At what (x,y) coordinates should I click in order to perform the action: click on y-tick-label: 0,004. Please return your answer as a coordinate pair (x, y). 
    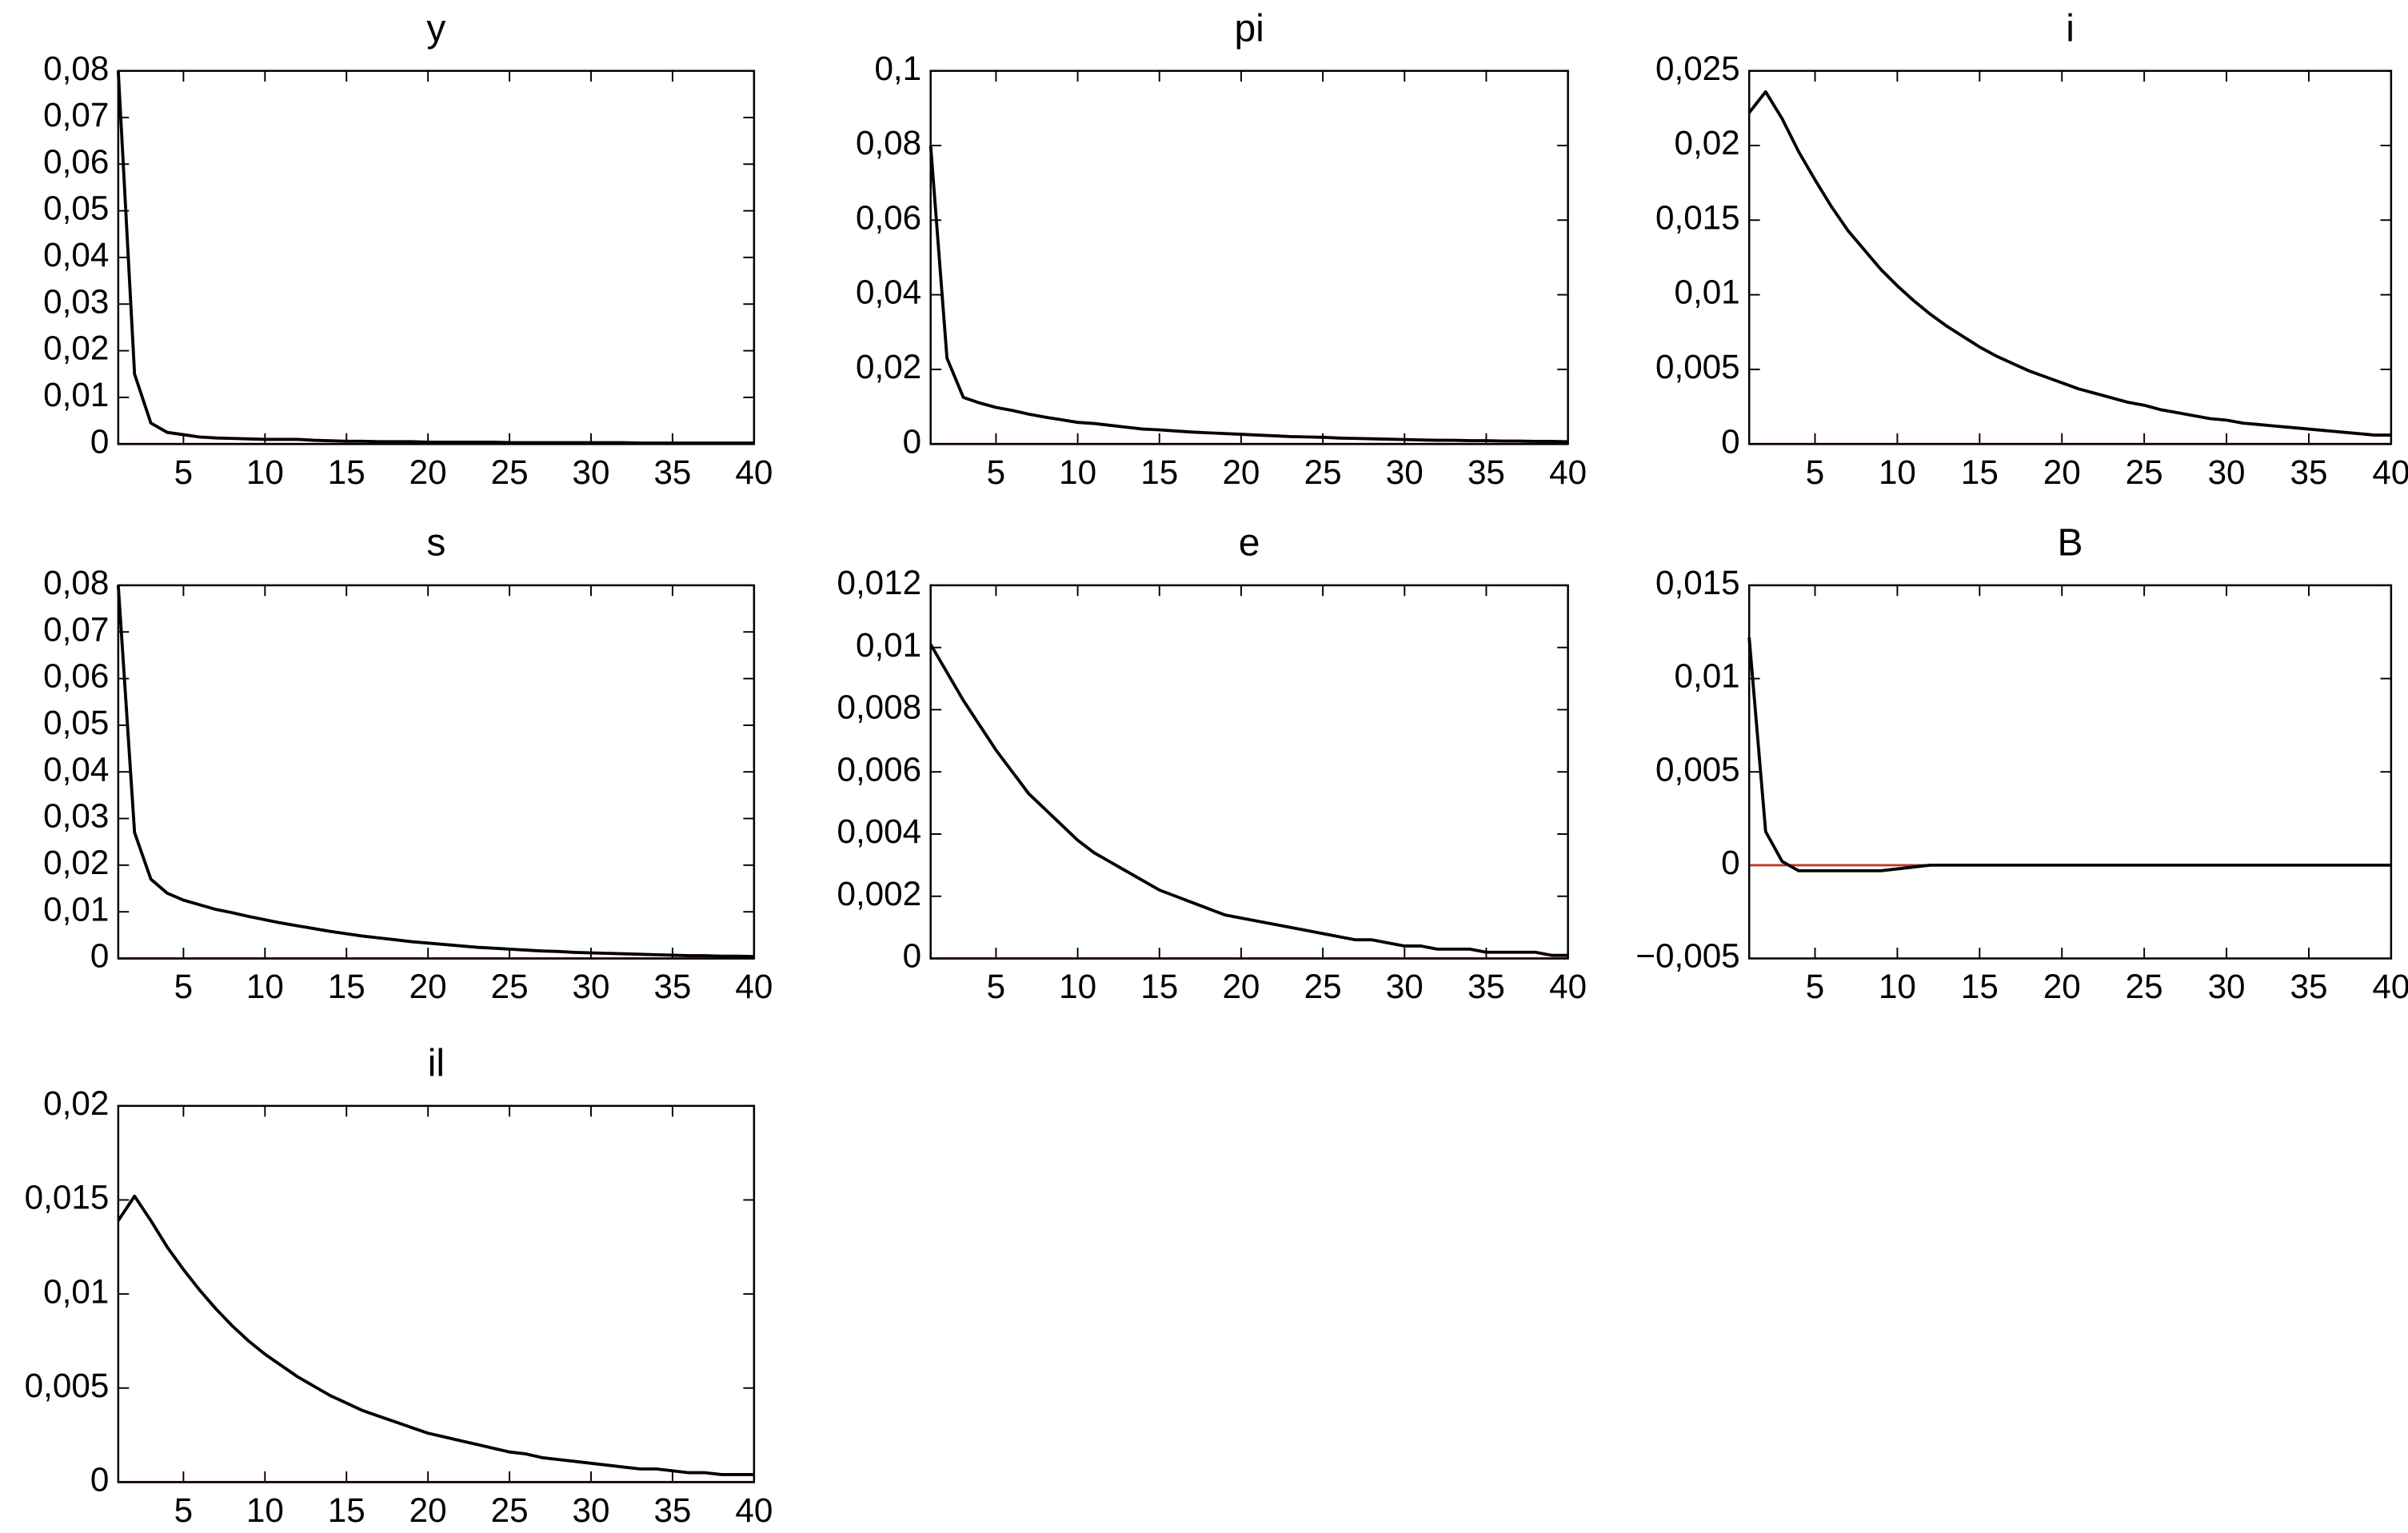
    Looking at the image, I should click on (879, 831).